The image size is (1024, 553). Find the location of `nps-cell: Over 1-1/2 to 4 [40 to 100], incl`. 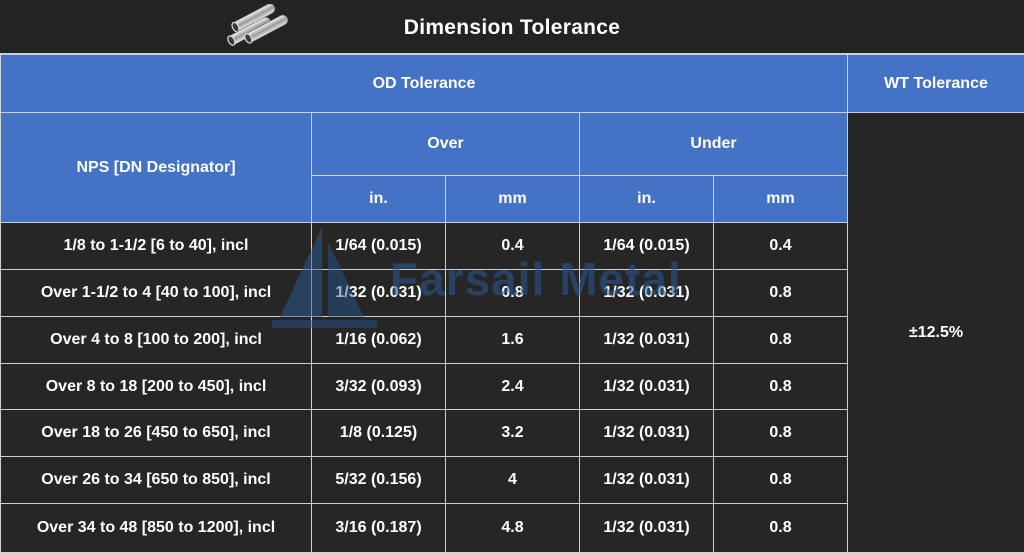

nps-cell: Over 1-1/2 to 4 [40 to 100], incl is located at coordinates (156, 293).